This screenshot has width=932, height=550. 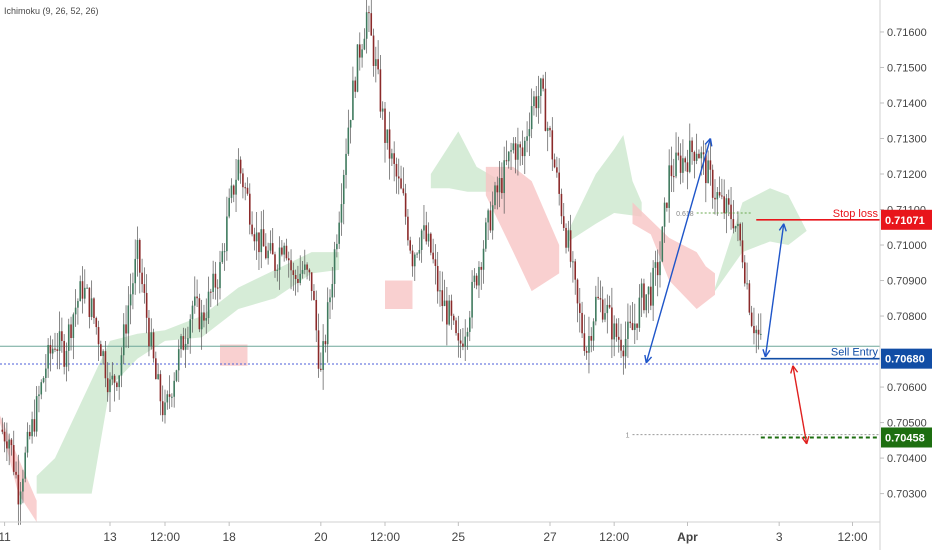 I want to click on entry-price-tag-text: 0.70680, so click(x=905, y=360).